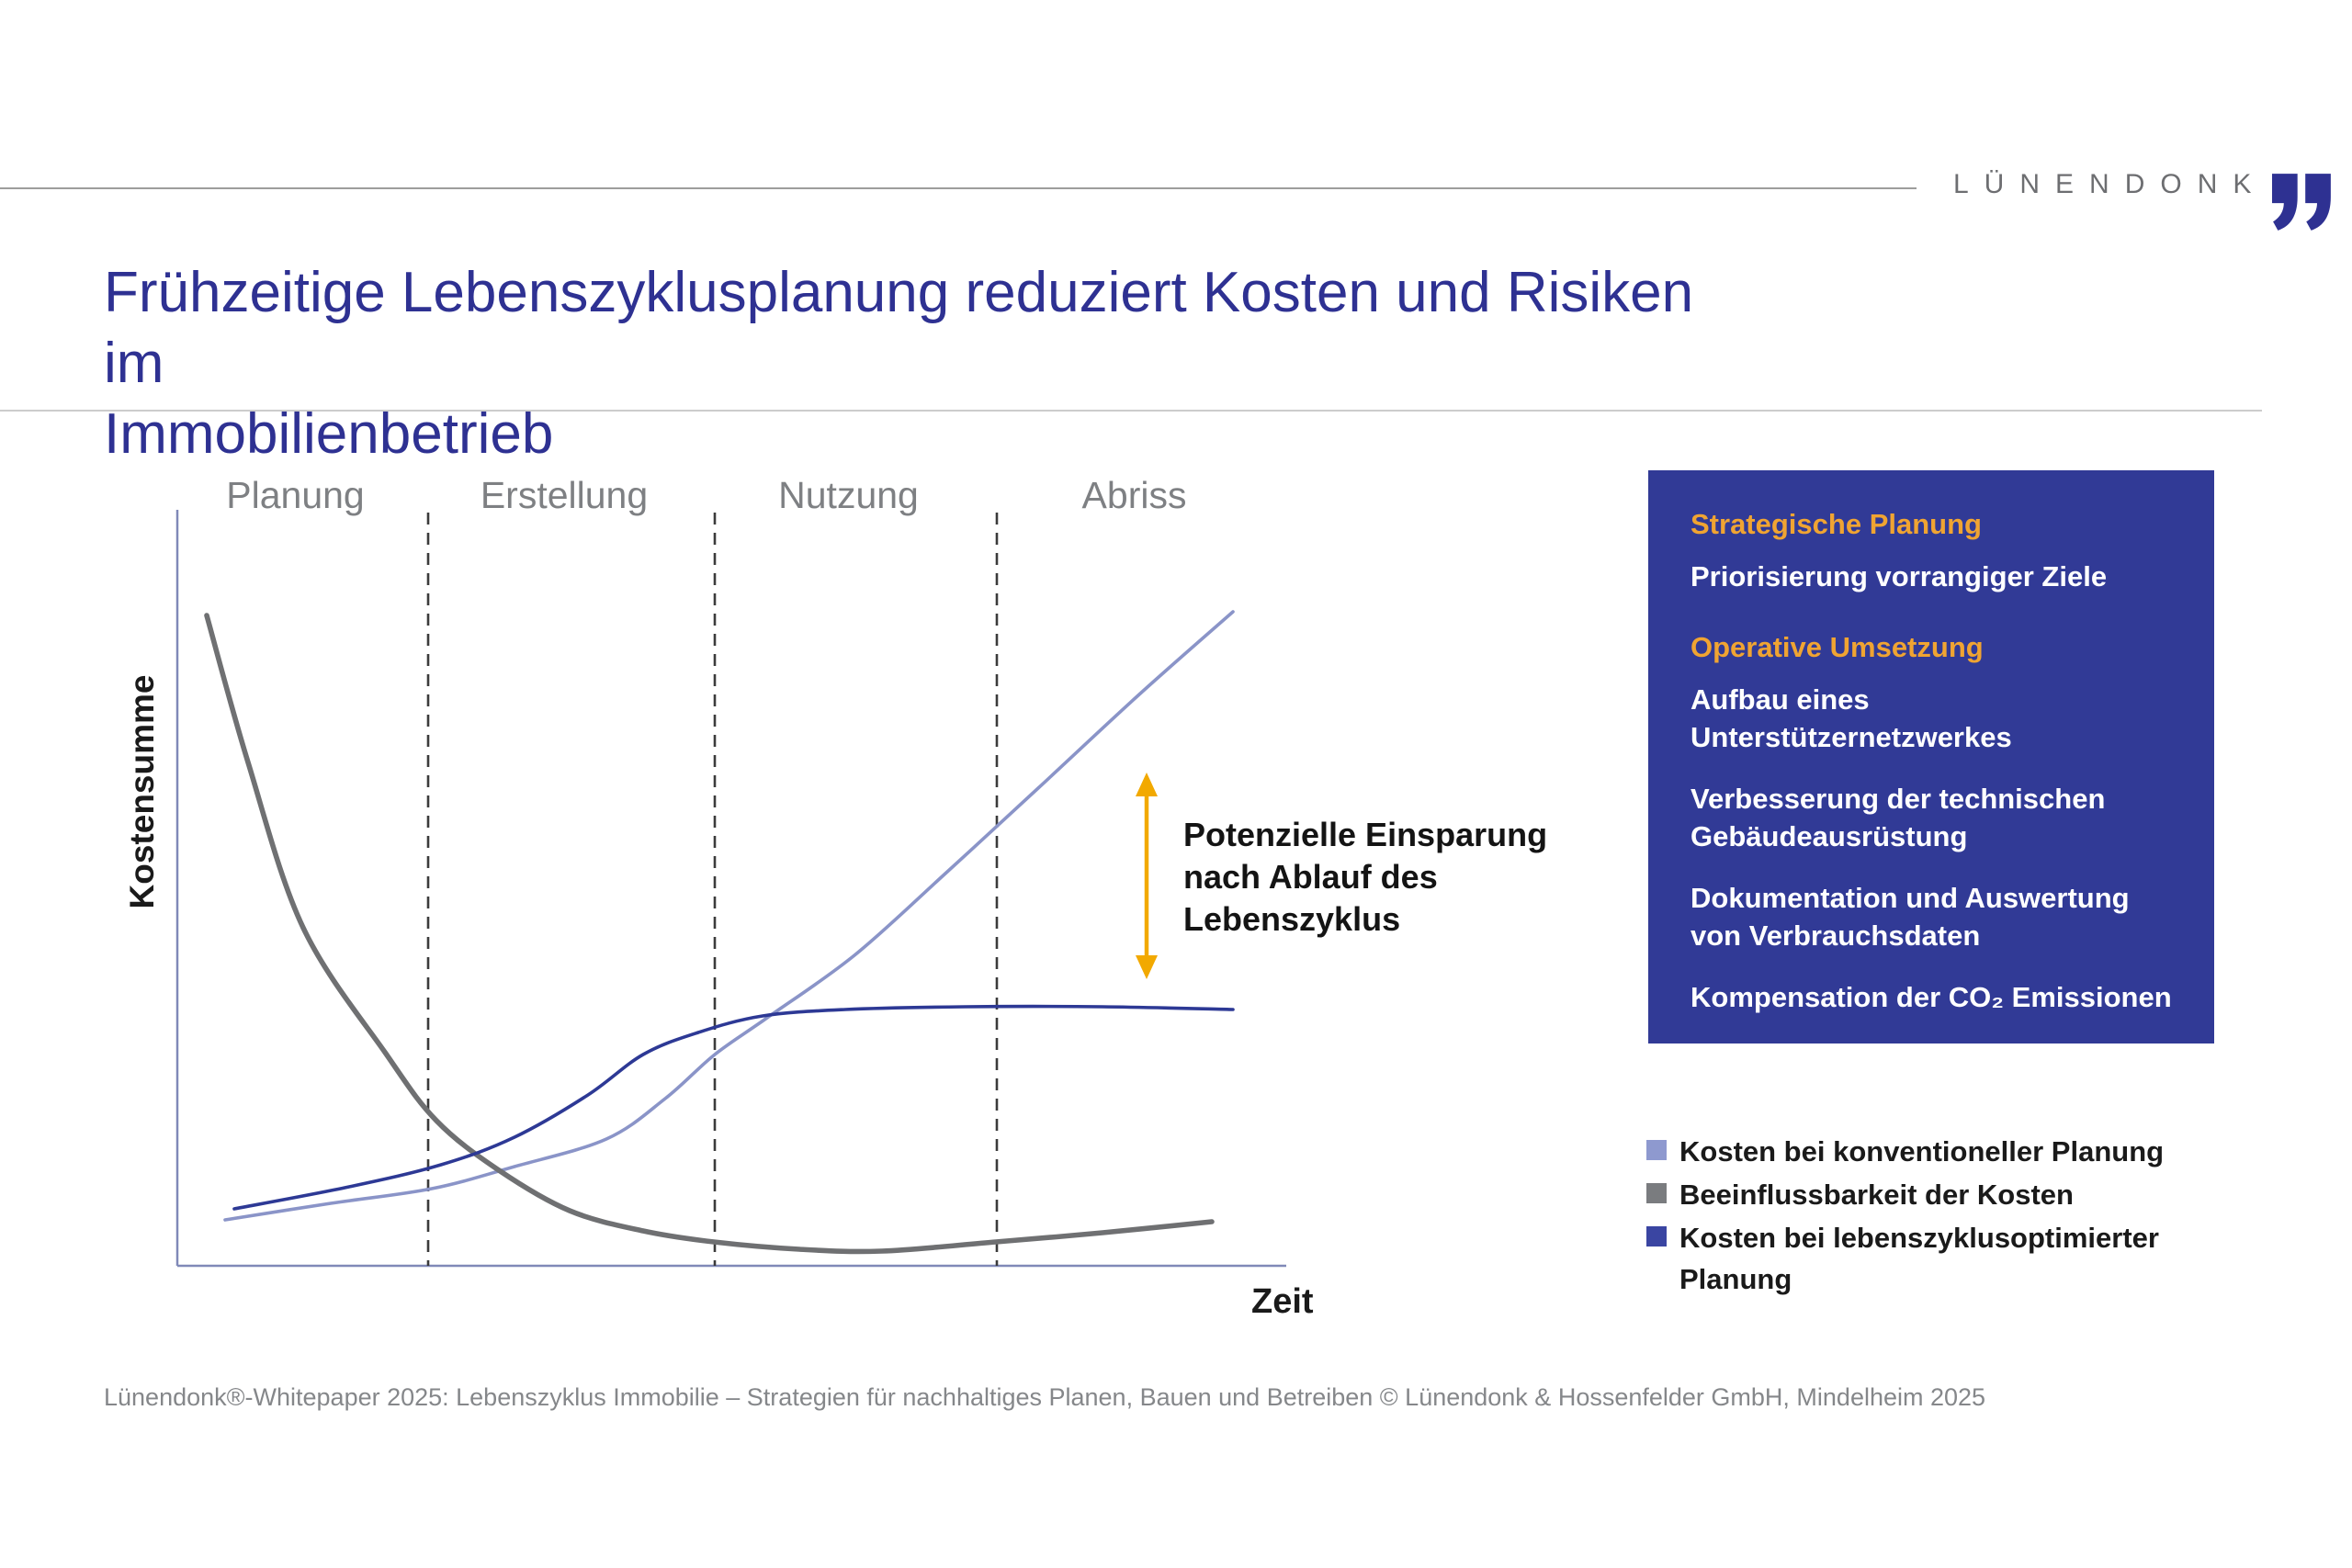 This screenshot has width=2352, height=1568. Describe the element at coordinates (564, 495) in the screenshot. I see `phase-label-erstellung: Erstellung` at that location.